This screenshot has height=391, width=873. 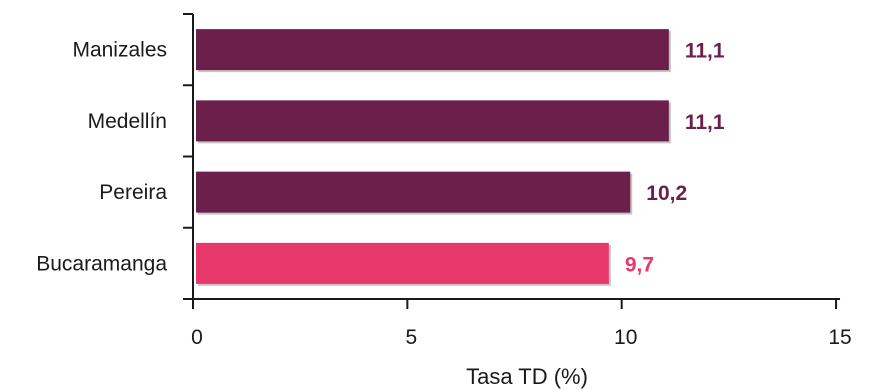 I want to click on value-label: 10,2, so click(x=666, y=193).